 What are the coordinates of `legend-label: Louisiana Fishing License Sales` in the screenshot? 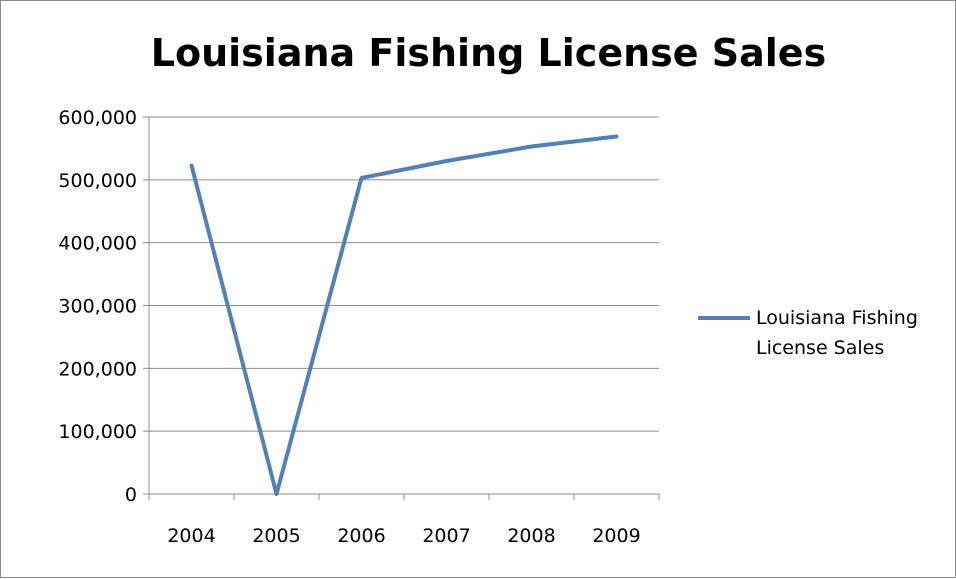 It's located at (837, 333).